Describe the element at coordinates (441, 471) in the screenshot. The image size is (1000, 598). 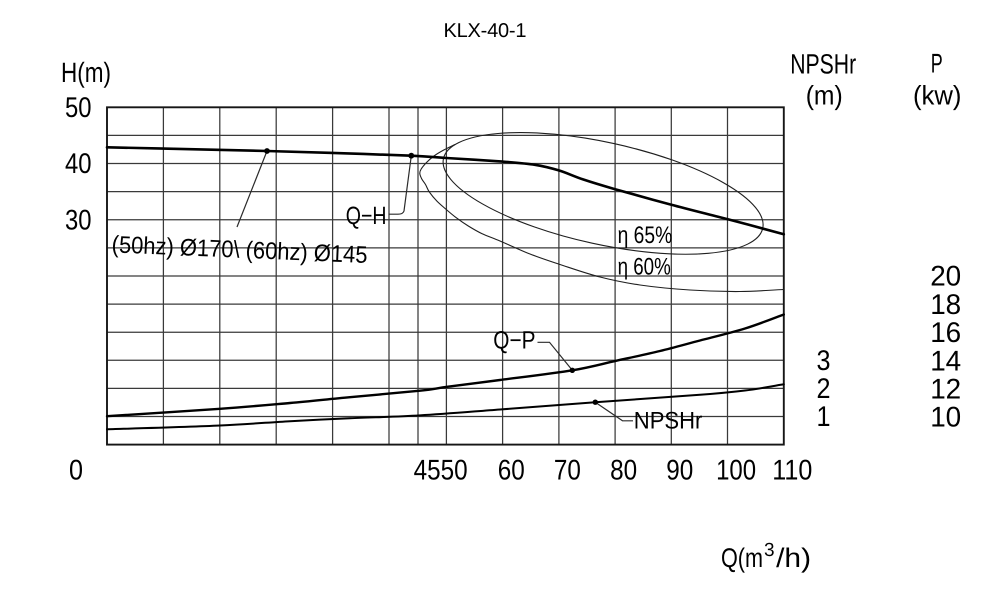
I see `svg-text: 4550` at that location.